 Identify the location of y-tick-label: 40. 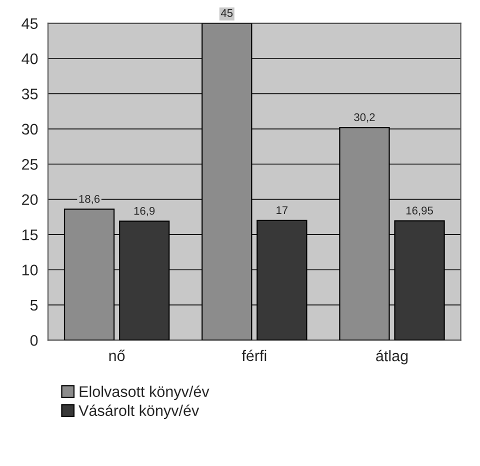
(30, 58).